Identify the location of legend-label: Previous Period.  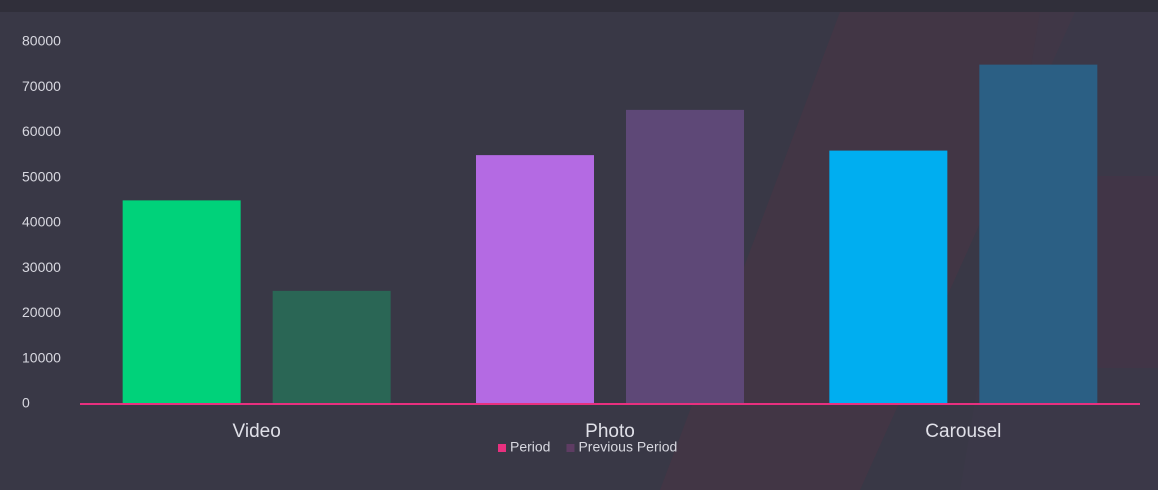
(627, 447).